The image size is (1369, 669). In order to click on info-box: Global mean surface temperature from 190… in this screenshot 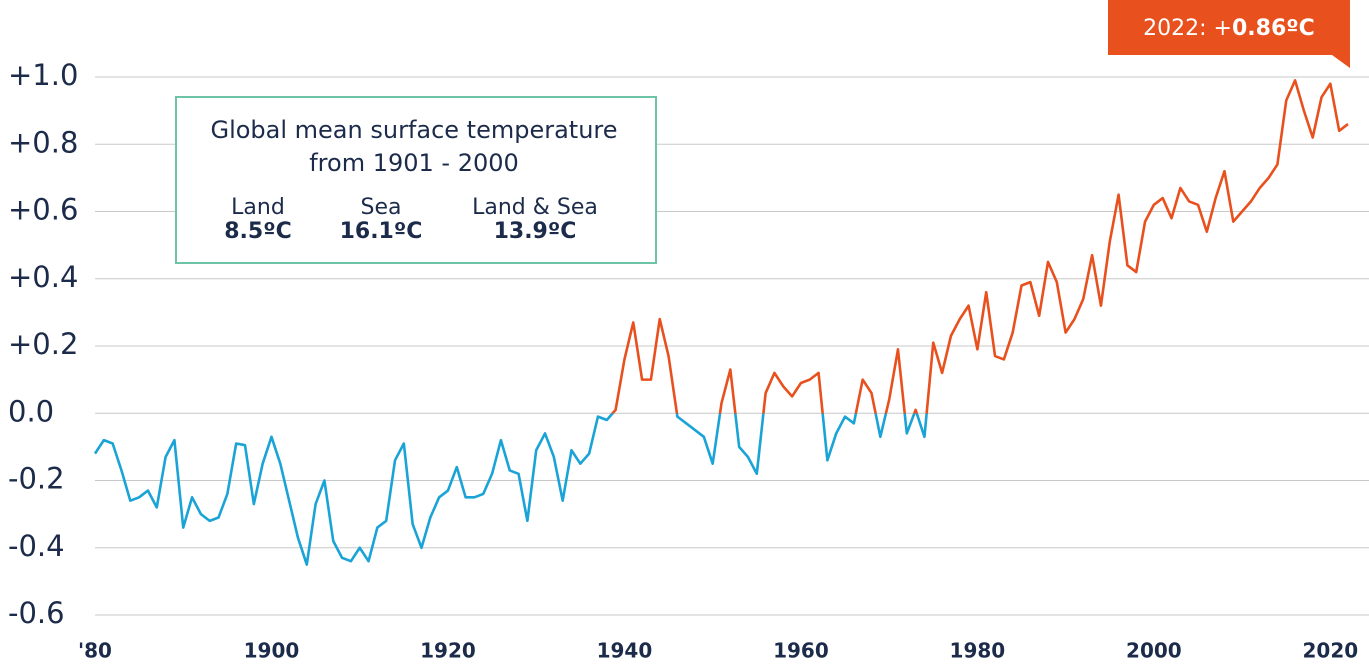, I will do `click(416, 180)`.